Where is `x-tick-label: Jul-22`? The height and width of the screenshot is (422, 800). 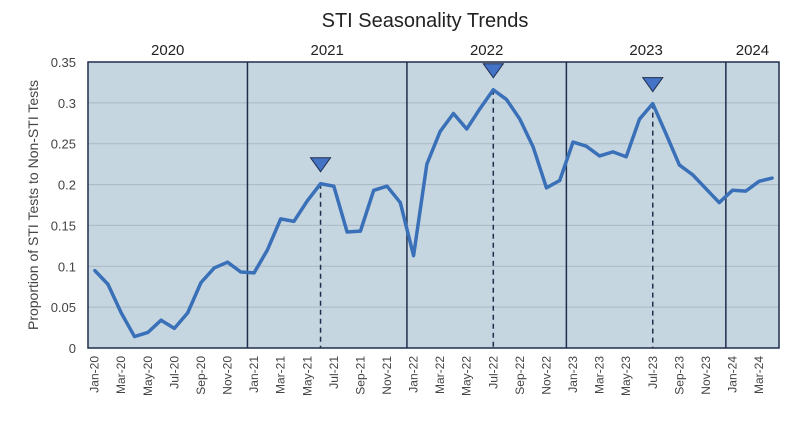
x-tick-label: Jul-22 is located at coordinates (493, 372).